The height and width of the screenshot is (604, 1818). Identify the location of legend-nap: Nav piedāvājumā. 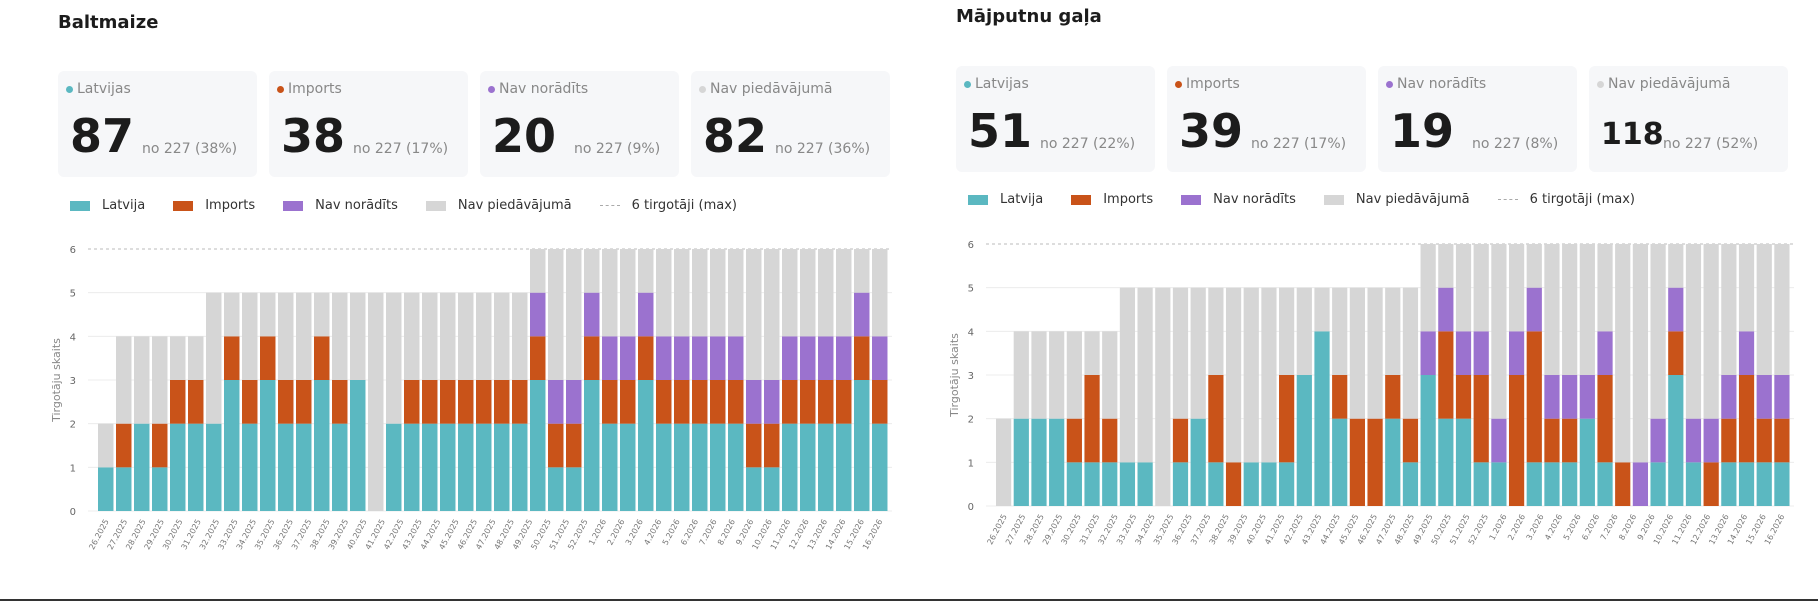
(498, 205).